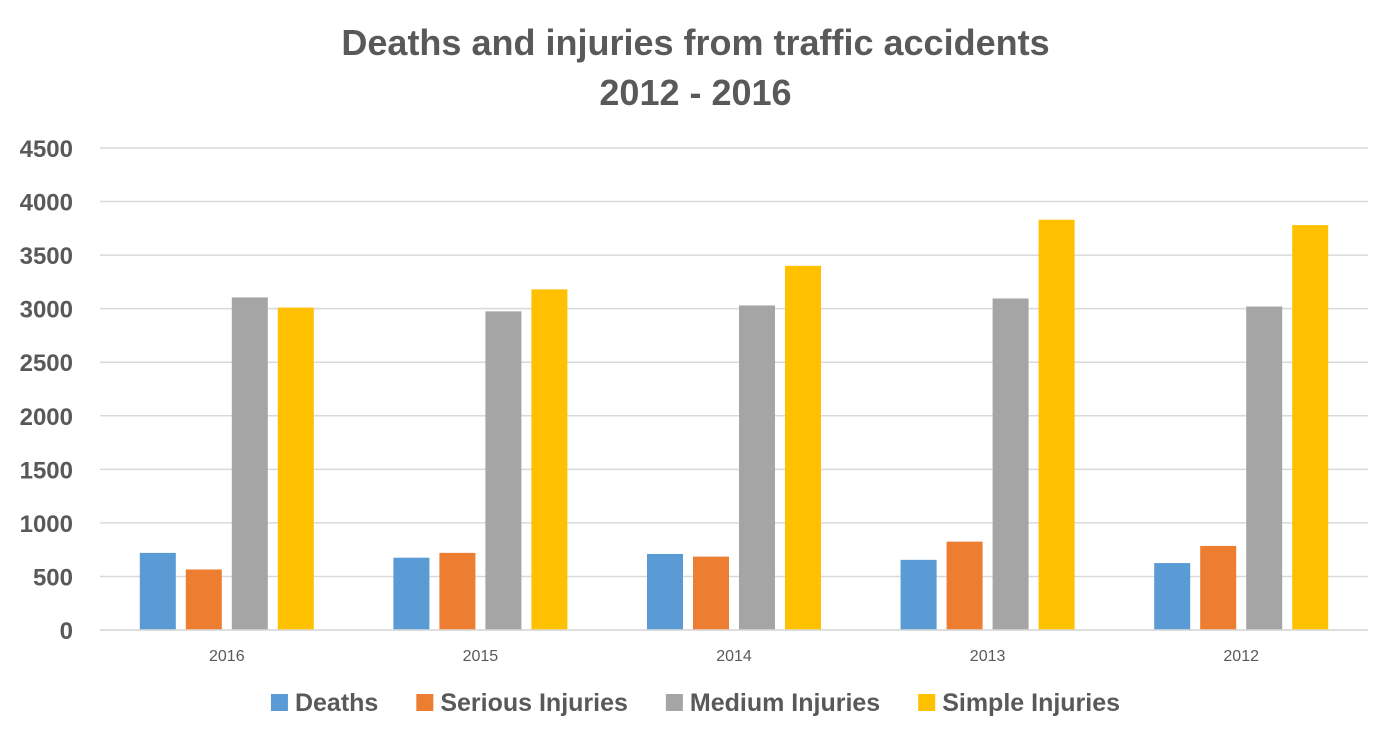 This screenshot has width=1391, height=739. What do you see at coordinates (695, 92) in the screenshot?
I see `chart-subtitle: 2012 - 2016` at bounding box center [695, 92].